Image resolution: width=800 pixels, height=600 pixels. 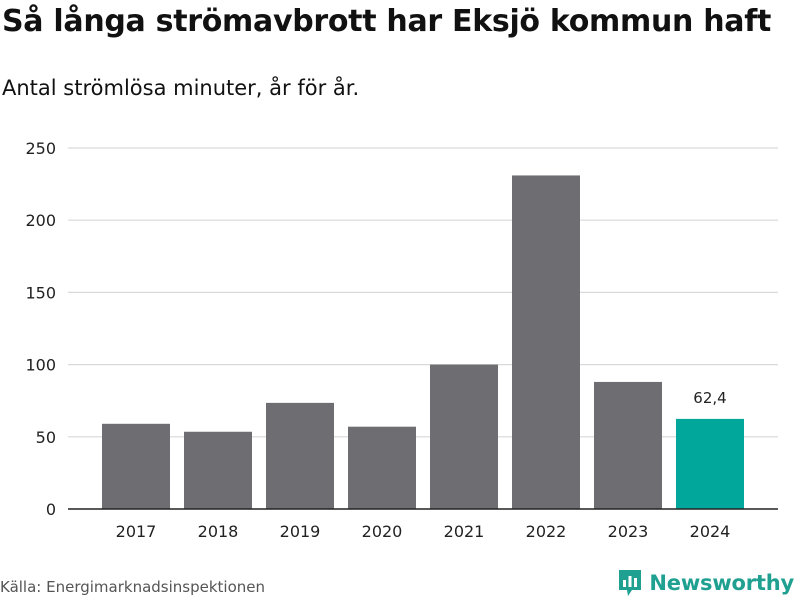 I want to click on bar-2024, so click(x=710, y=463).